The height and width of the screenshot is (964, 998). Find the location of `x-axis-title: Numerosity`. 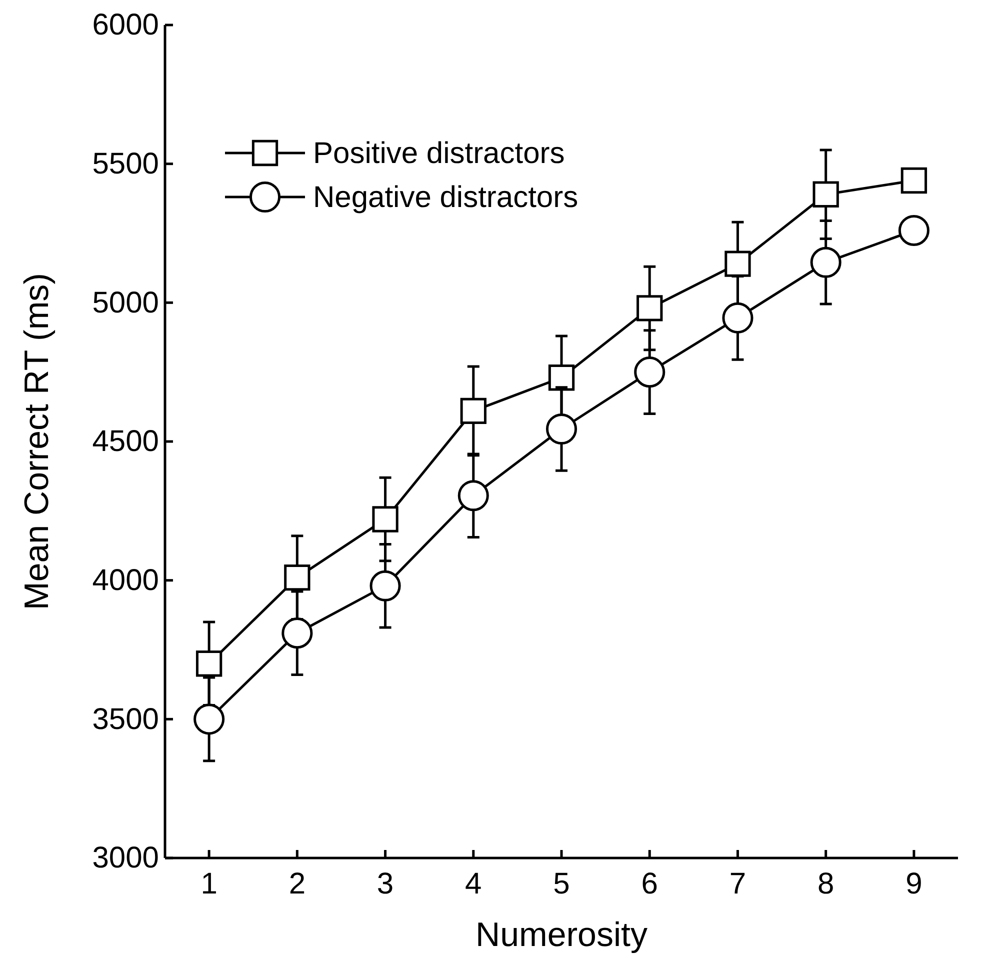

x-axis-title: Numerosity is located at coordinates (562, 935).